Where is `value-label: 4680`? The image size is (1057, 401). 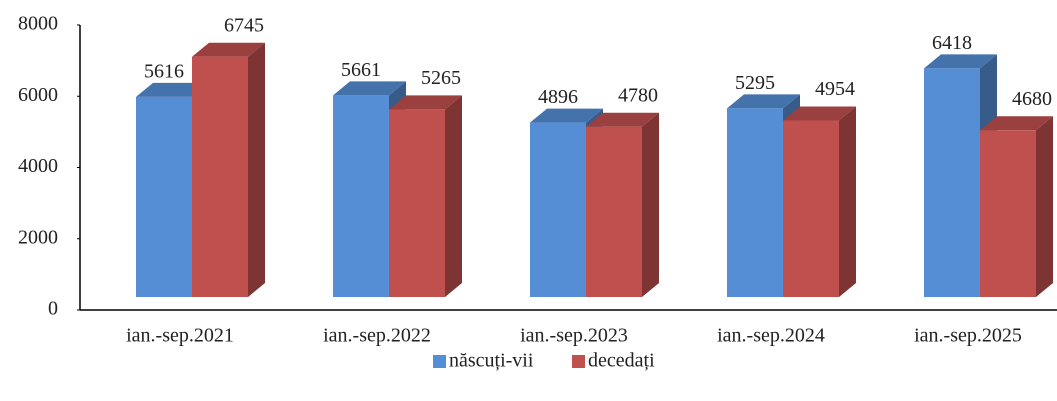
value-label: 4680 is located at coordinates (1032, 99).